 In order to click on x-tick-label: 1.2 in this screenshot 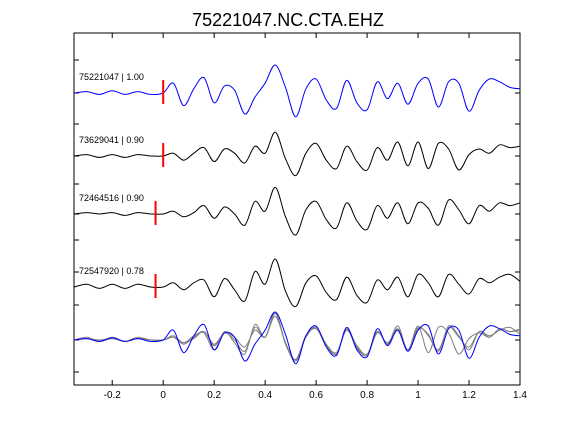, I will do `click(469, 395)`.